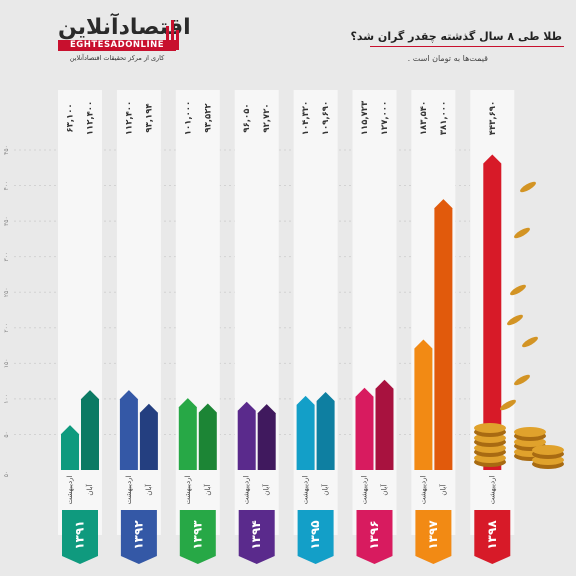 This screenshot has width=576, height=576. What do you see at coordinates (365, 117) in the screenshot?
I see `value-label: ۱۱۵,۷۲۳` at bounding box center [365, 117].